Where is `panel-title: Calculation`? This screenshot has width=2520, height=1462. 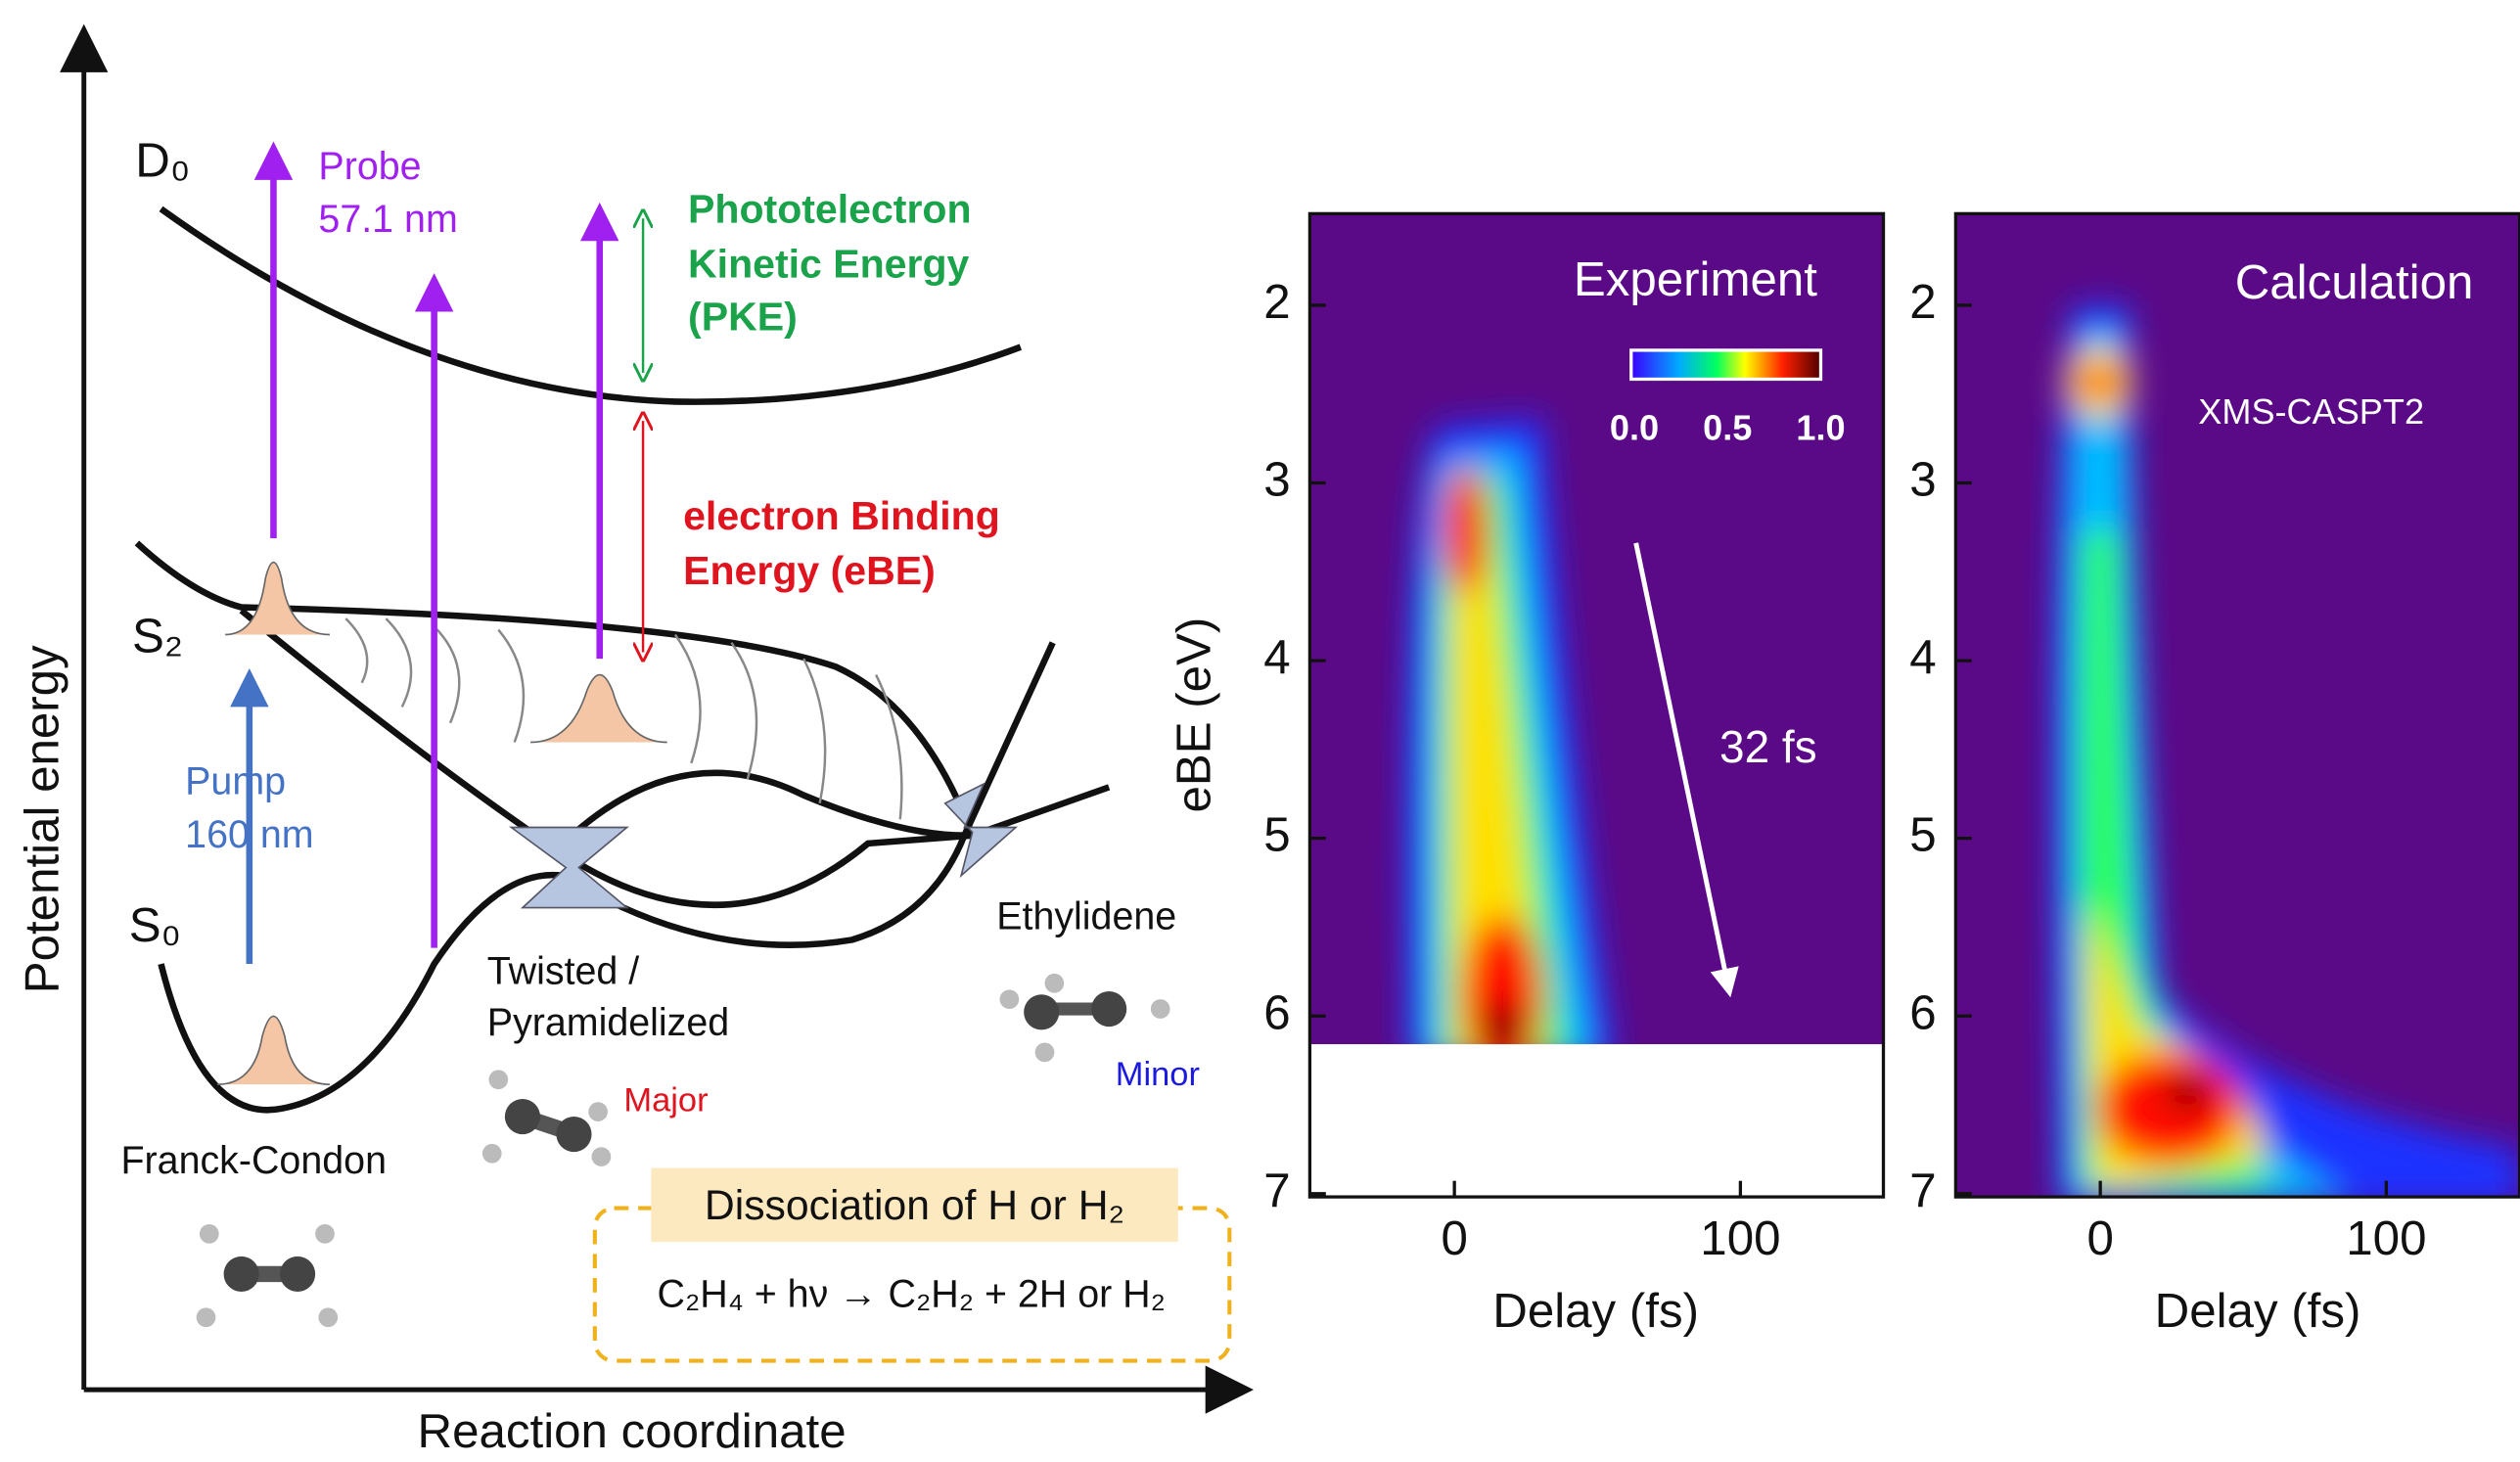 panel-title: Calculation is located at coordinates (2354, 282).